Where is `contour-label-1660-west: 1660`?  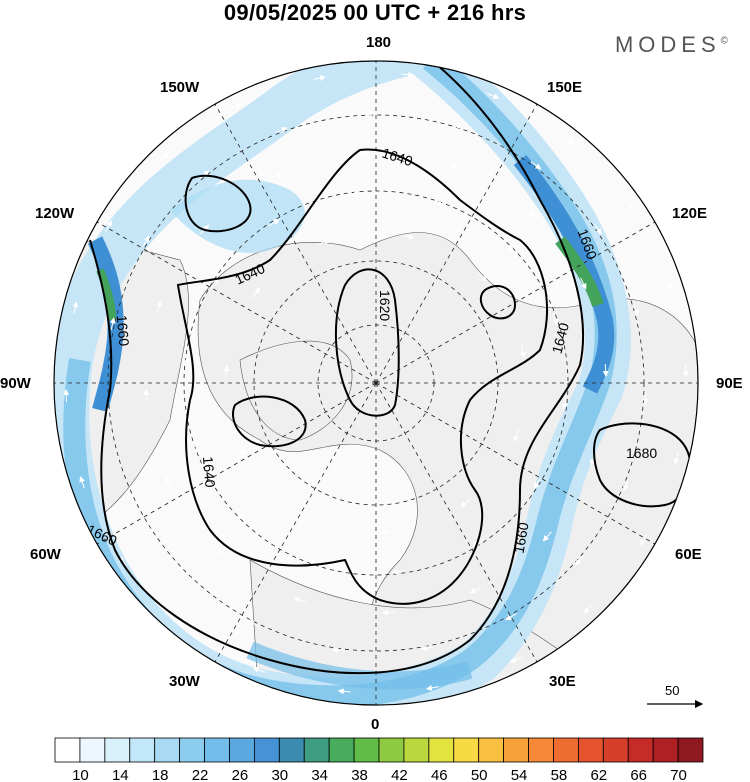
contour-label-1660-west: 1660 is located at coordinates (123, 330).